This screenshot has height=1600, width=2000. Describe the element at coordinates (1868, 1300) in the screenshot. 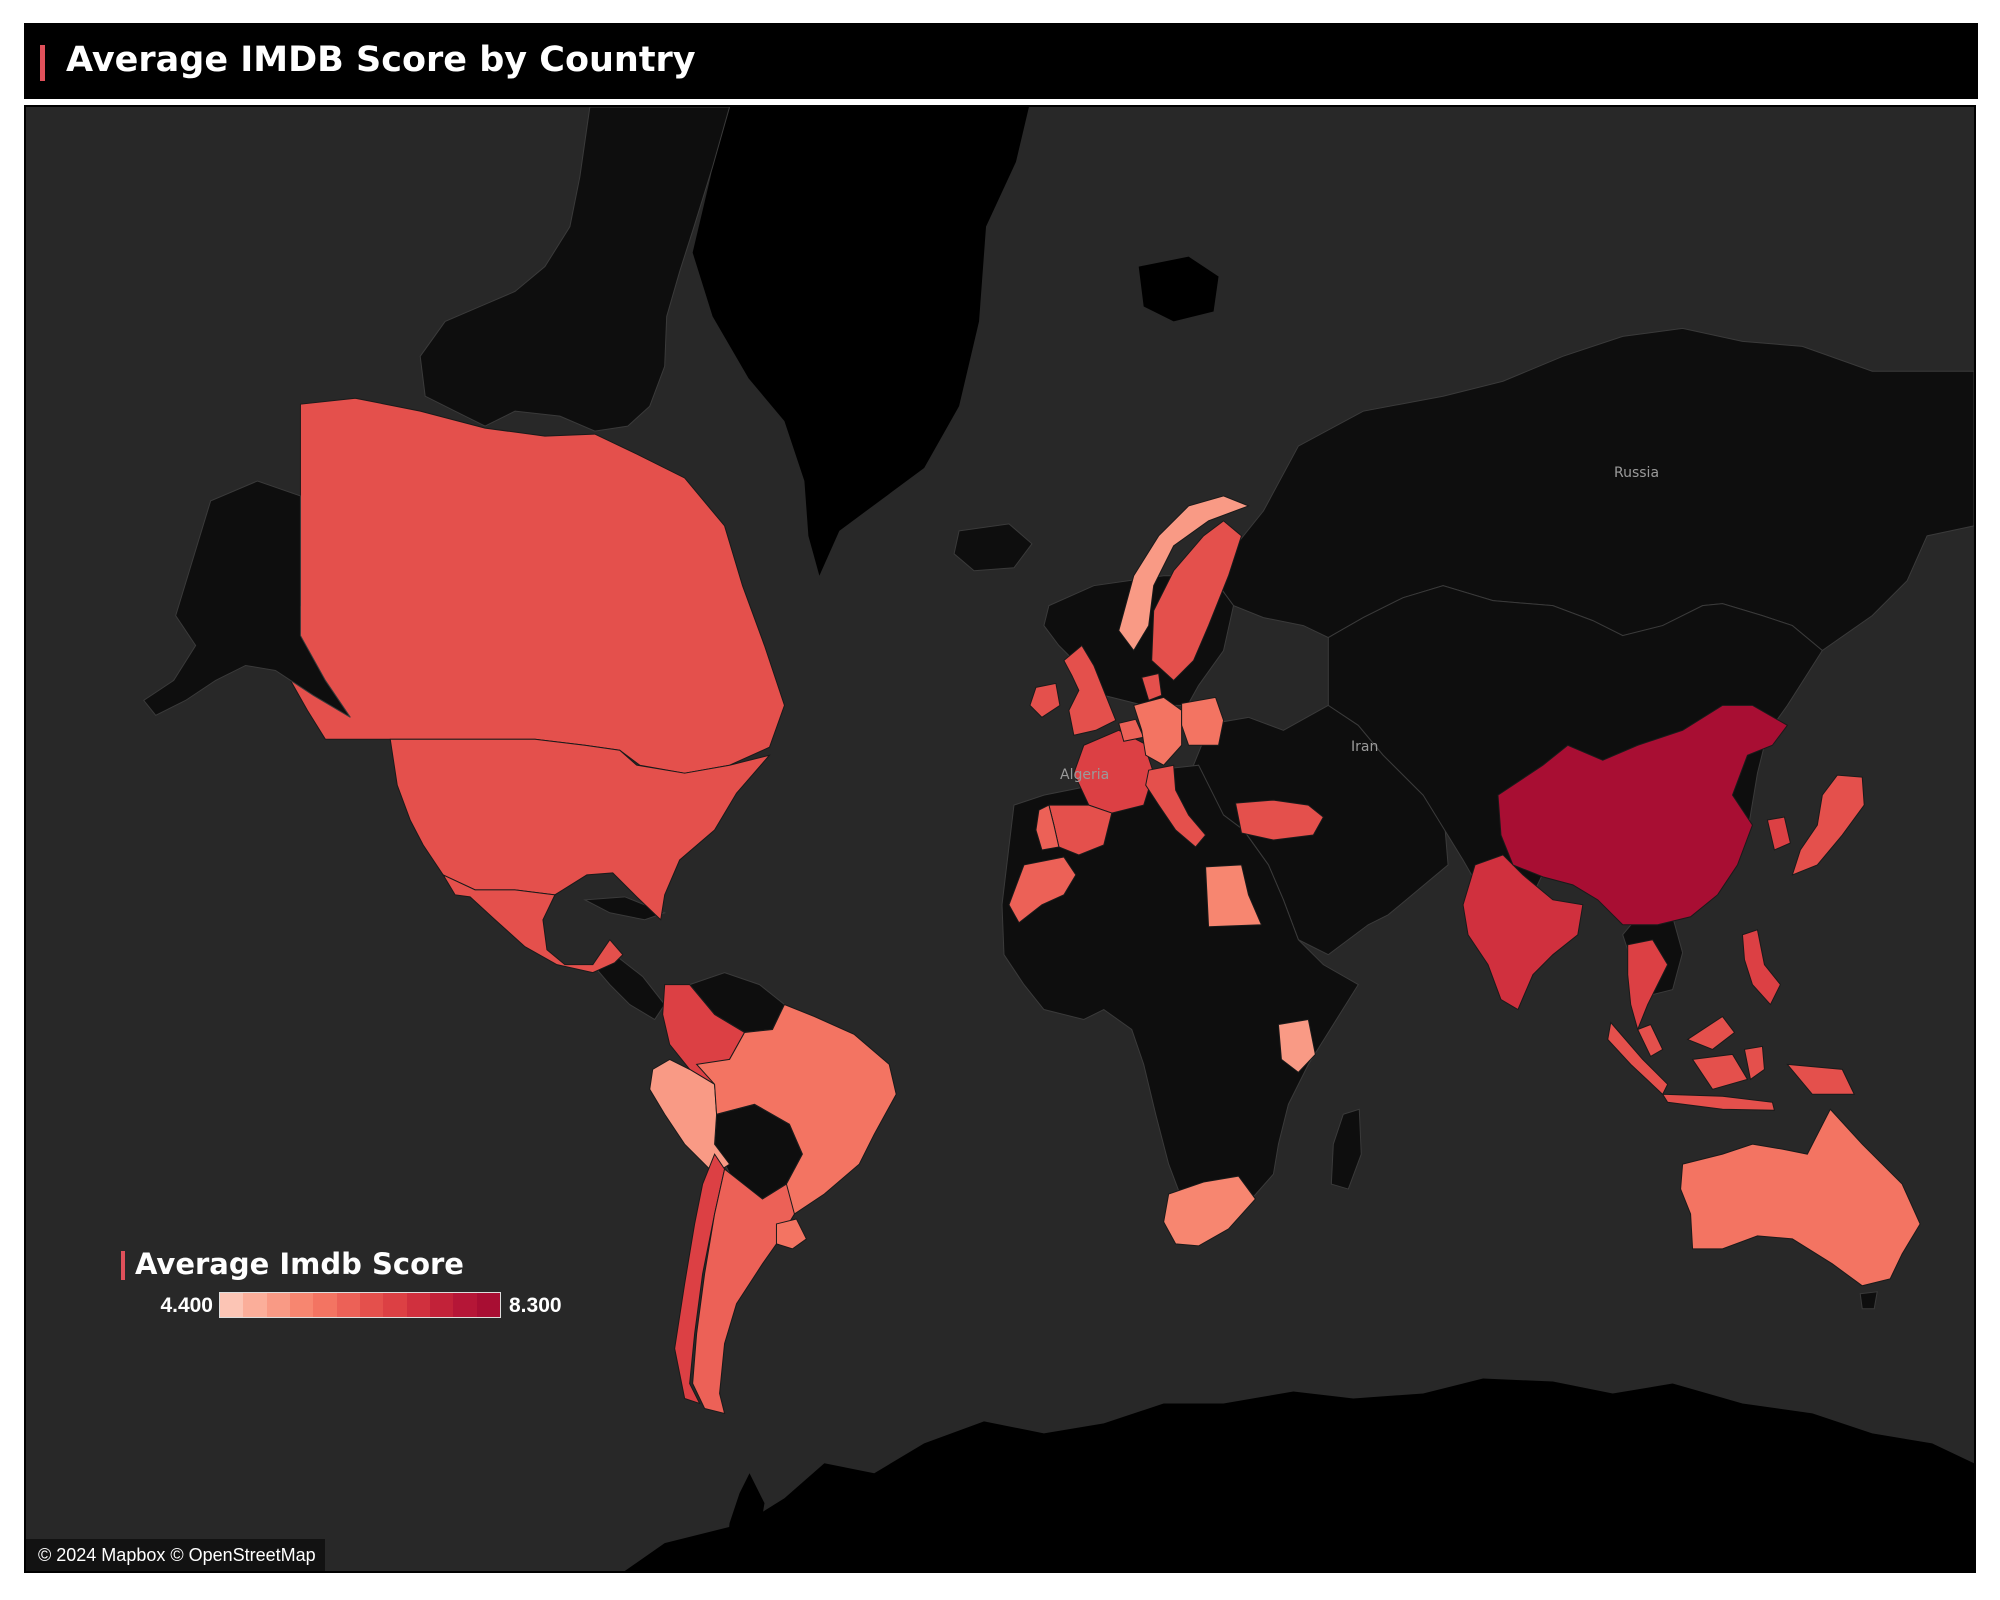

I see `region-tasmania` at that location.